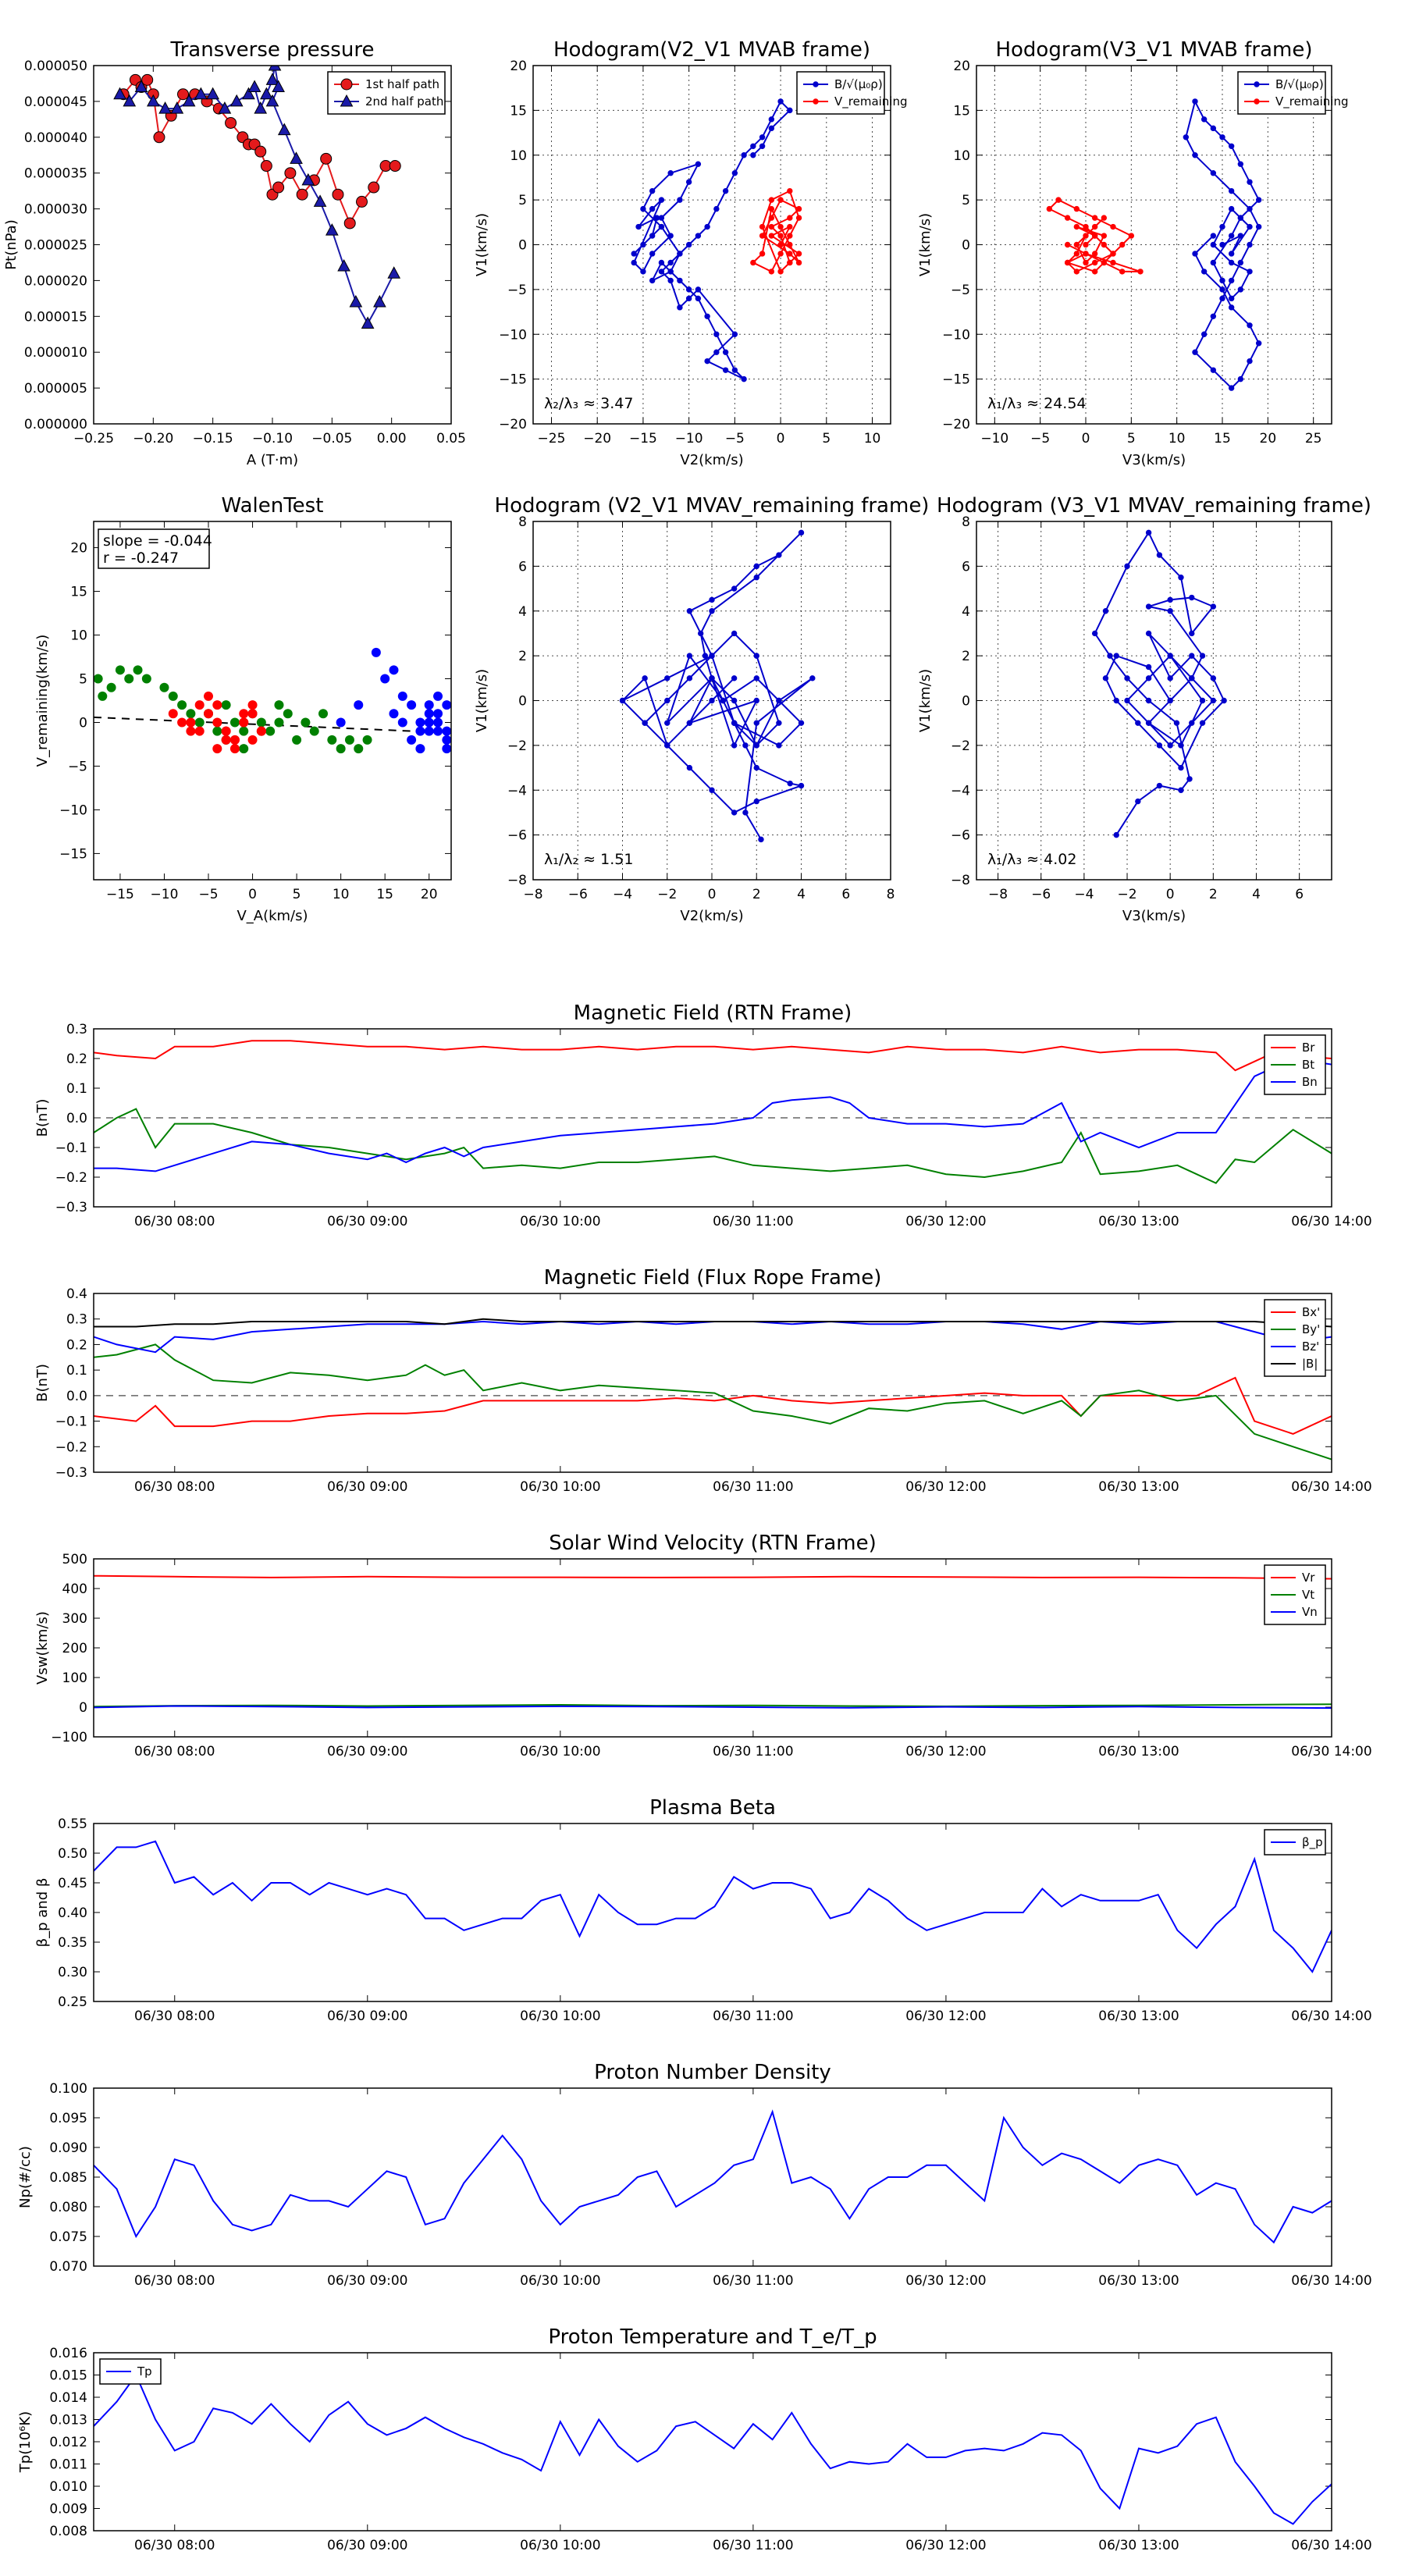 Image resolution: width=1405 pixels, height=2576 pixels. What do you see at coordinates (1154, 460) in the screenshot?
I see `x-axis-label: V3(km/s)` at bounding box center [1154, 460].